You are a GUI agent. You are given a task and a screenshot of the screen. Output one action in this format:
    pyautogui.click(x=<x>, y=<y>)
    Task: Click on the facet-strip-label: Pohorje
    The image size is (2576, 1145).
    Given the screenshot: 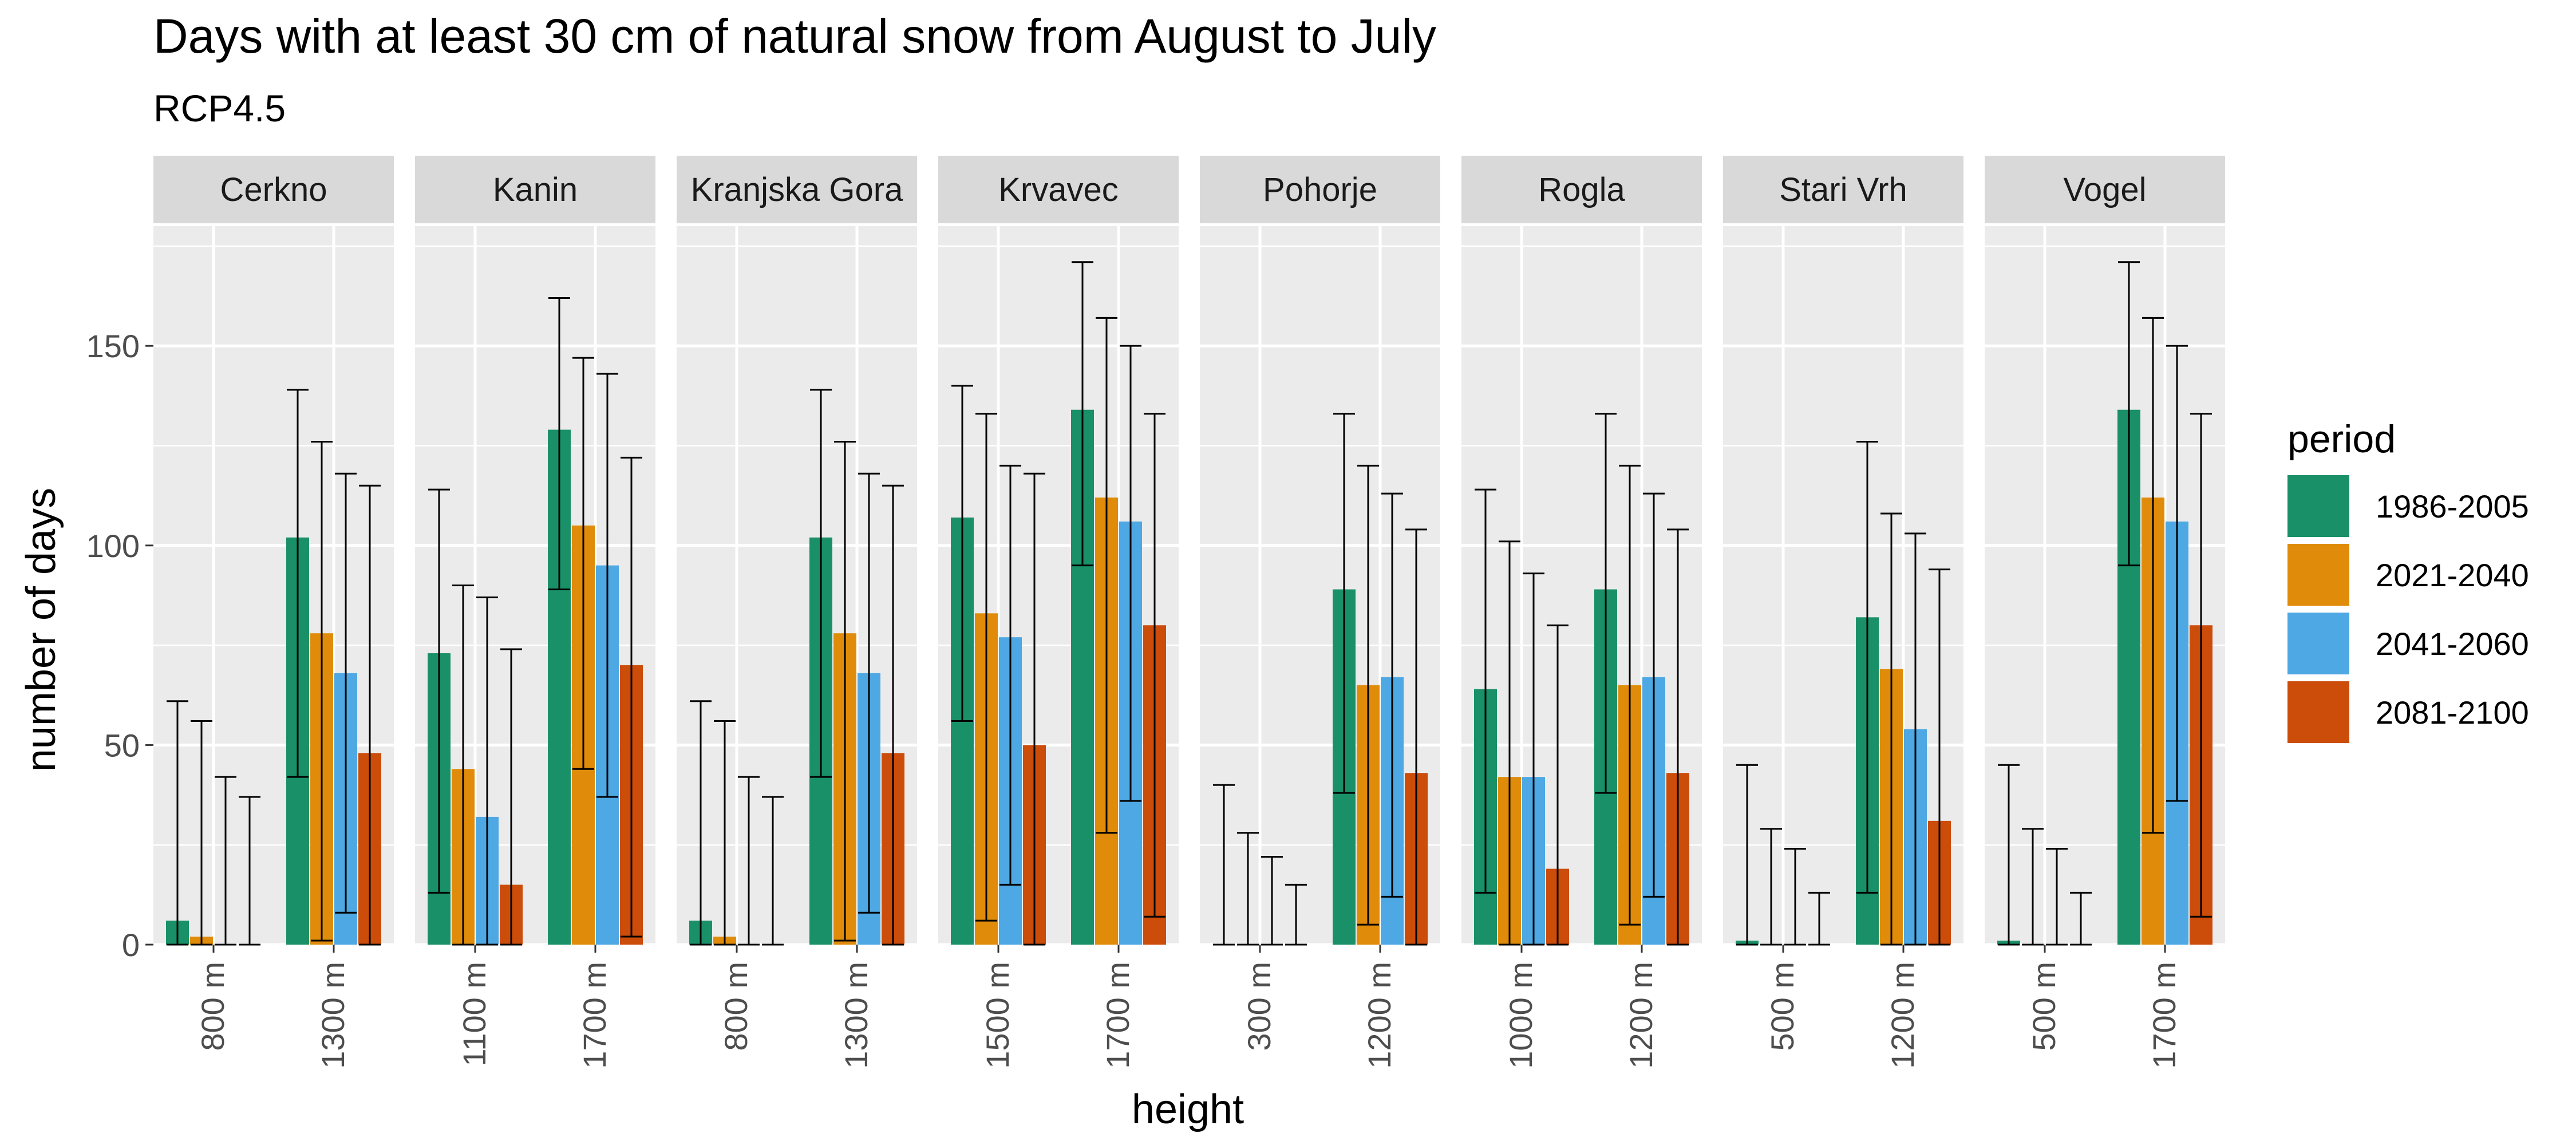 What is the action you would take?
    pyautogui.click(x=1320, y=189)
    